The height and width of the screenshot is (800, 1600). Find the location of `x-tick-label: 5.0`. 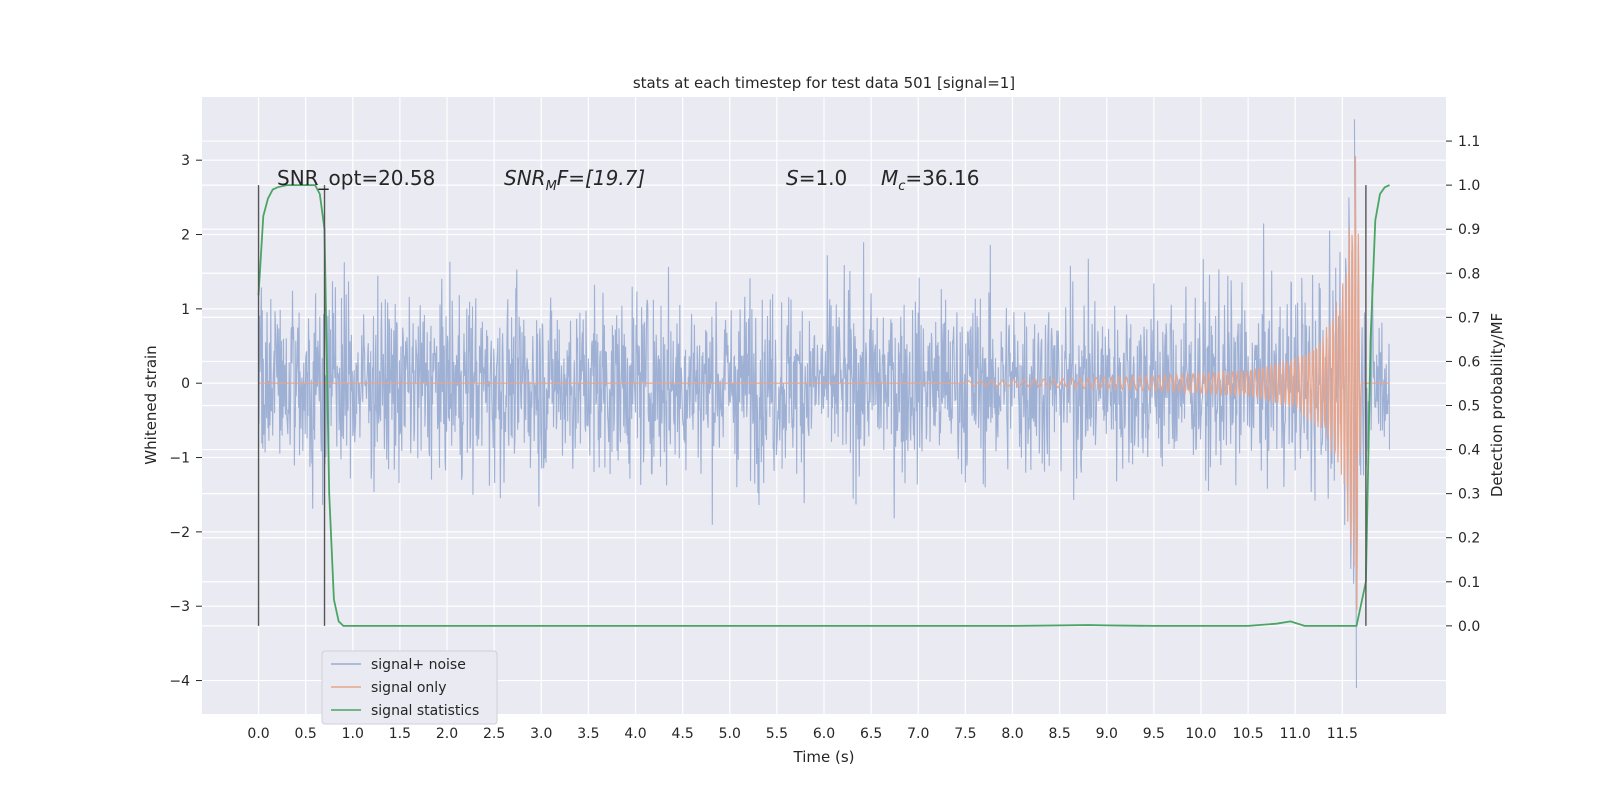

x-tick-label: 5.0 is located at coordinates (730, 734).